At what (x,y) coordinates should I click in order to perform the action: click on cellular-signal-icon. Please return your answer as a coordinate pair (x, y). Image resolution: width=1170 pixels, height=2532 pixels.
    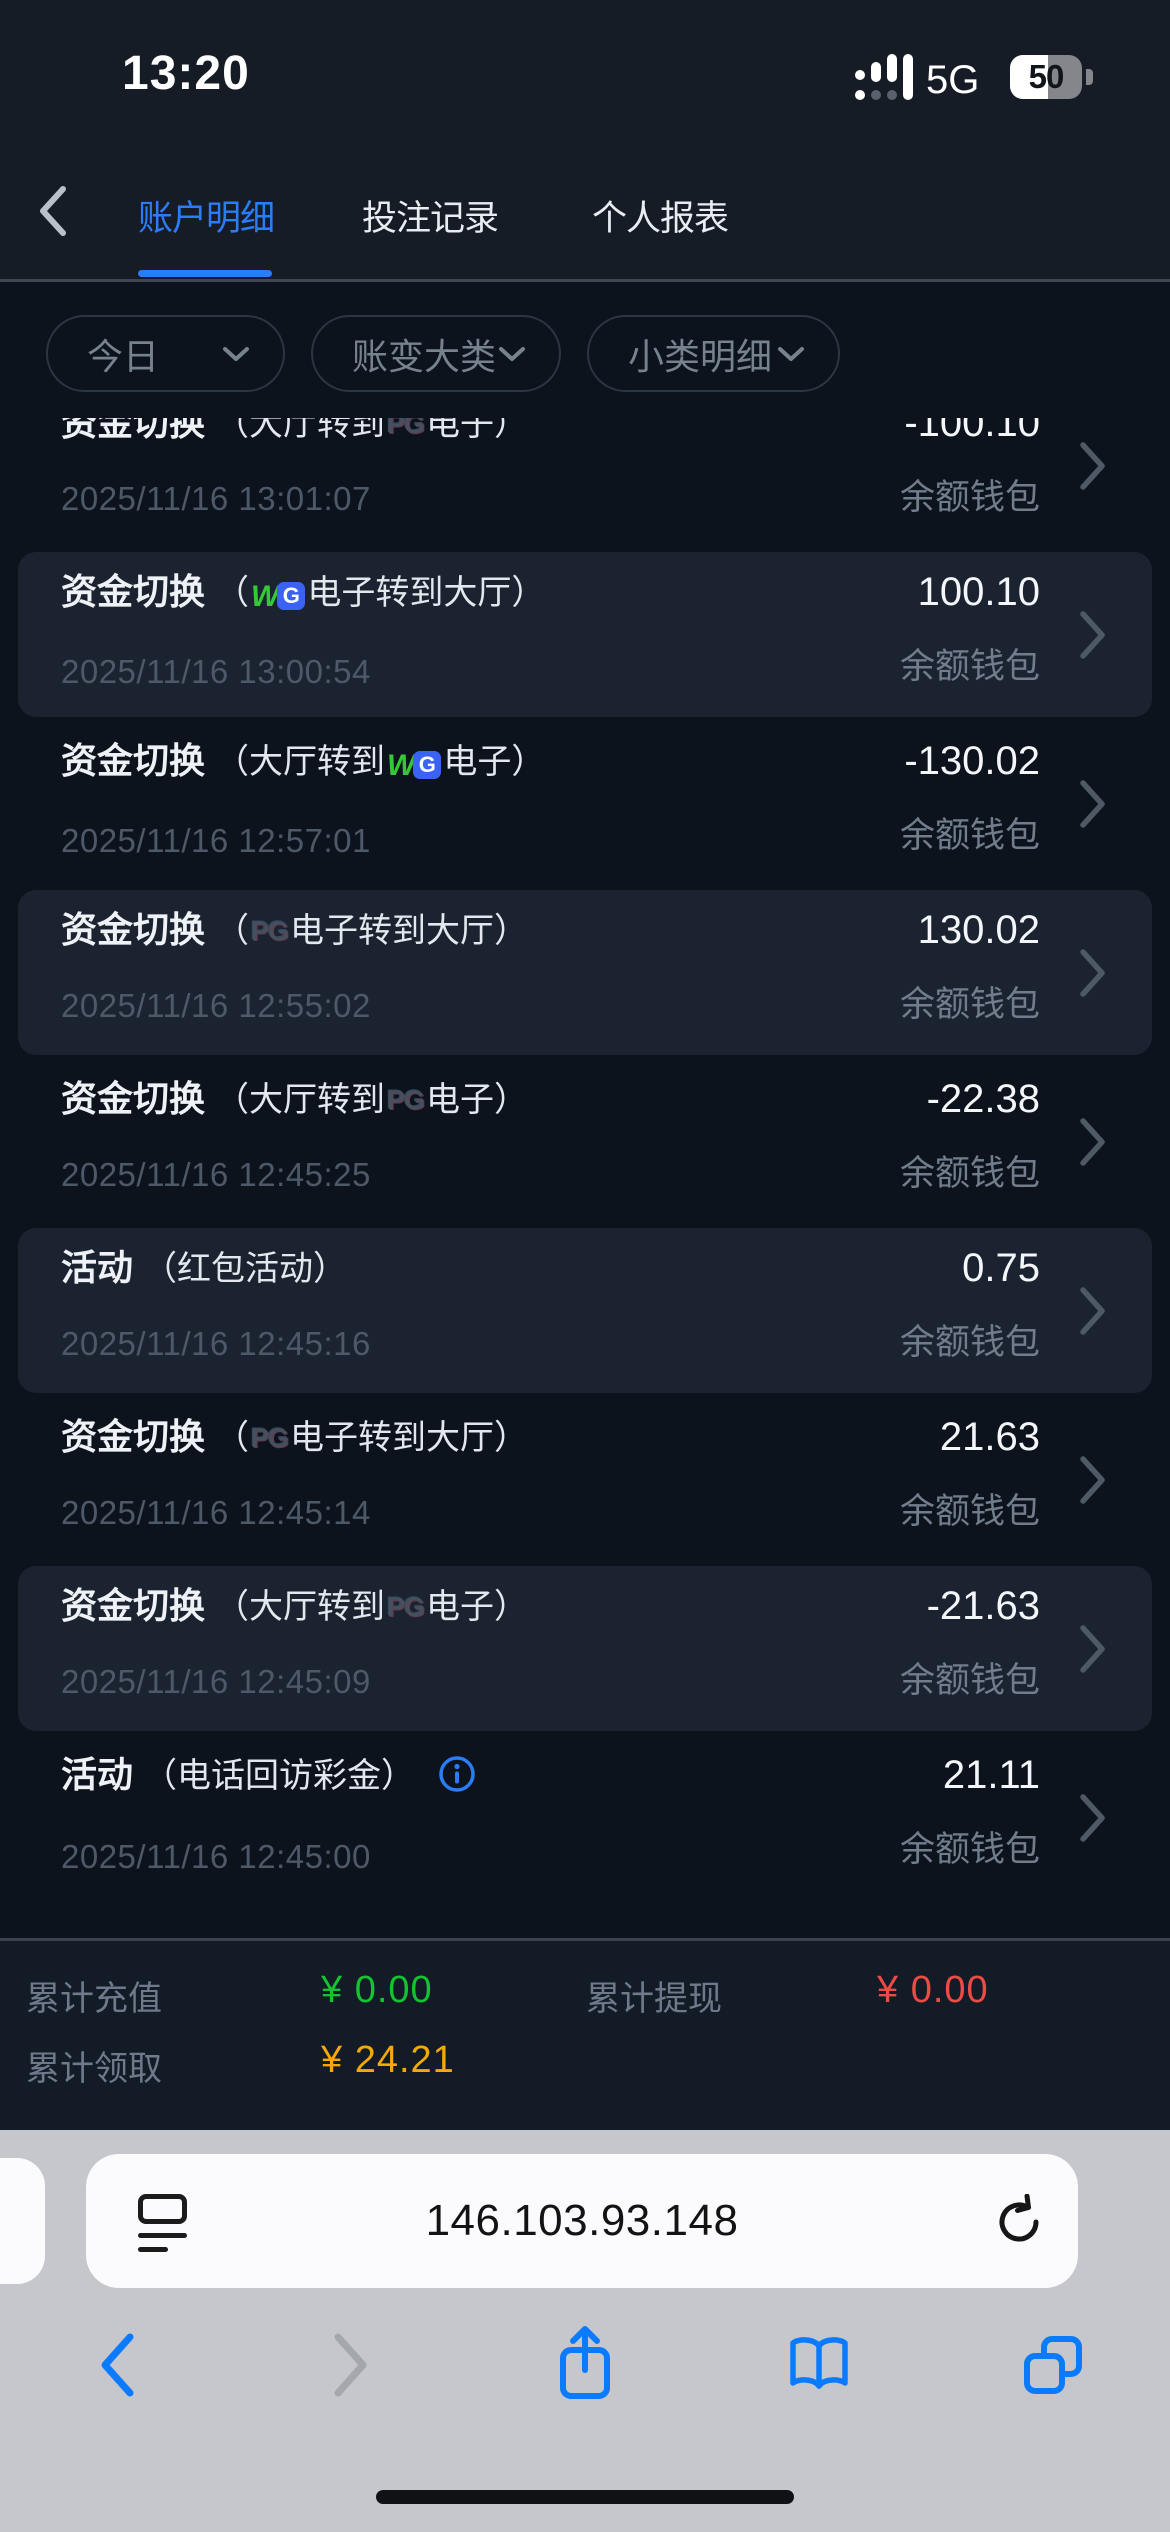
    Looking at the image, I should click on (884, 77).